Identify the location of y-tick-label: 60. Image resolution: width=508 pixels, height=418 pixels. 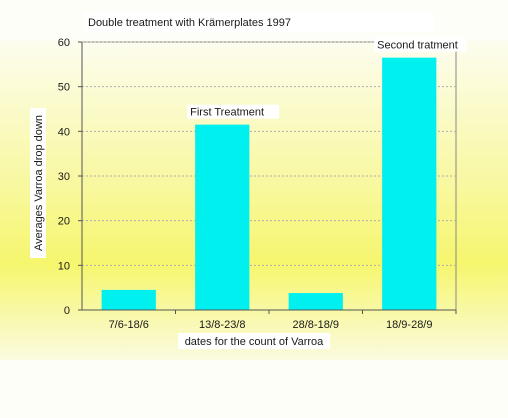
(64, 43).